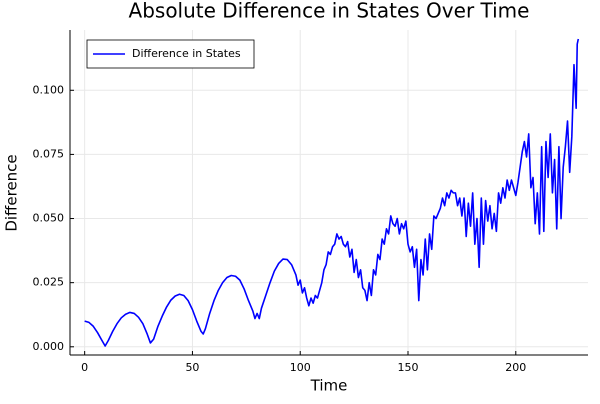 The image size is (600, 404). I want to click on legend-label: Difference in States, so click(186, 53).